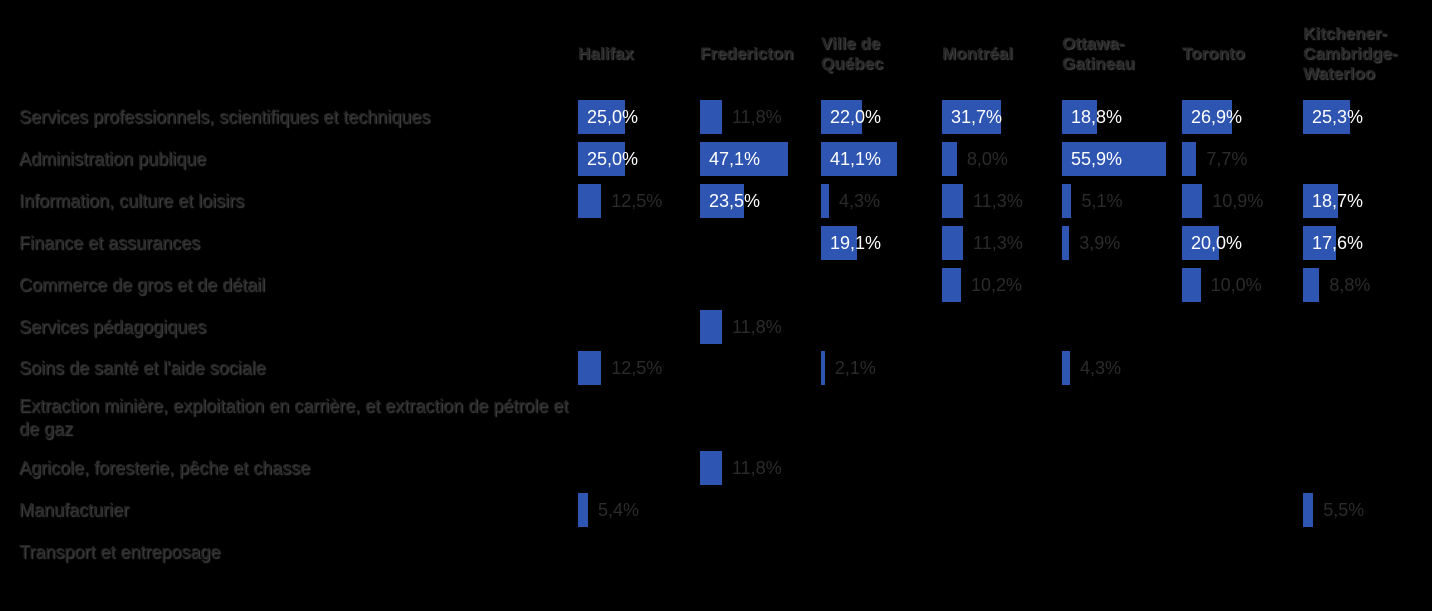  I want to click on data-label: 17,6%, so click(1338, 243).